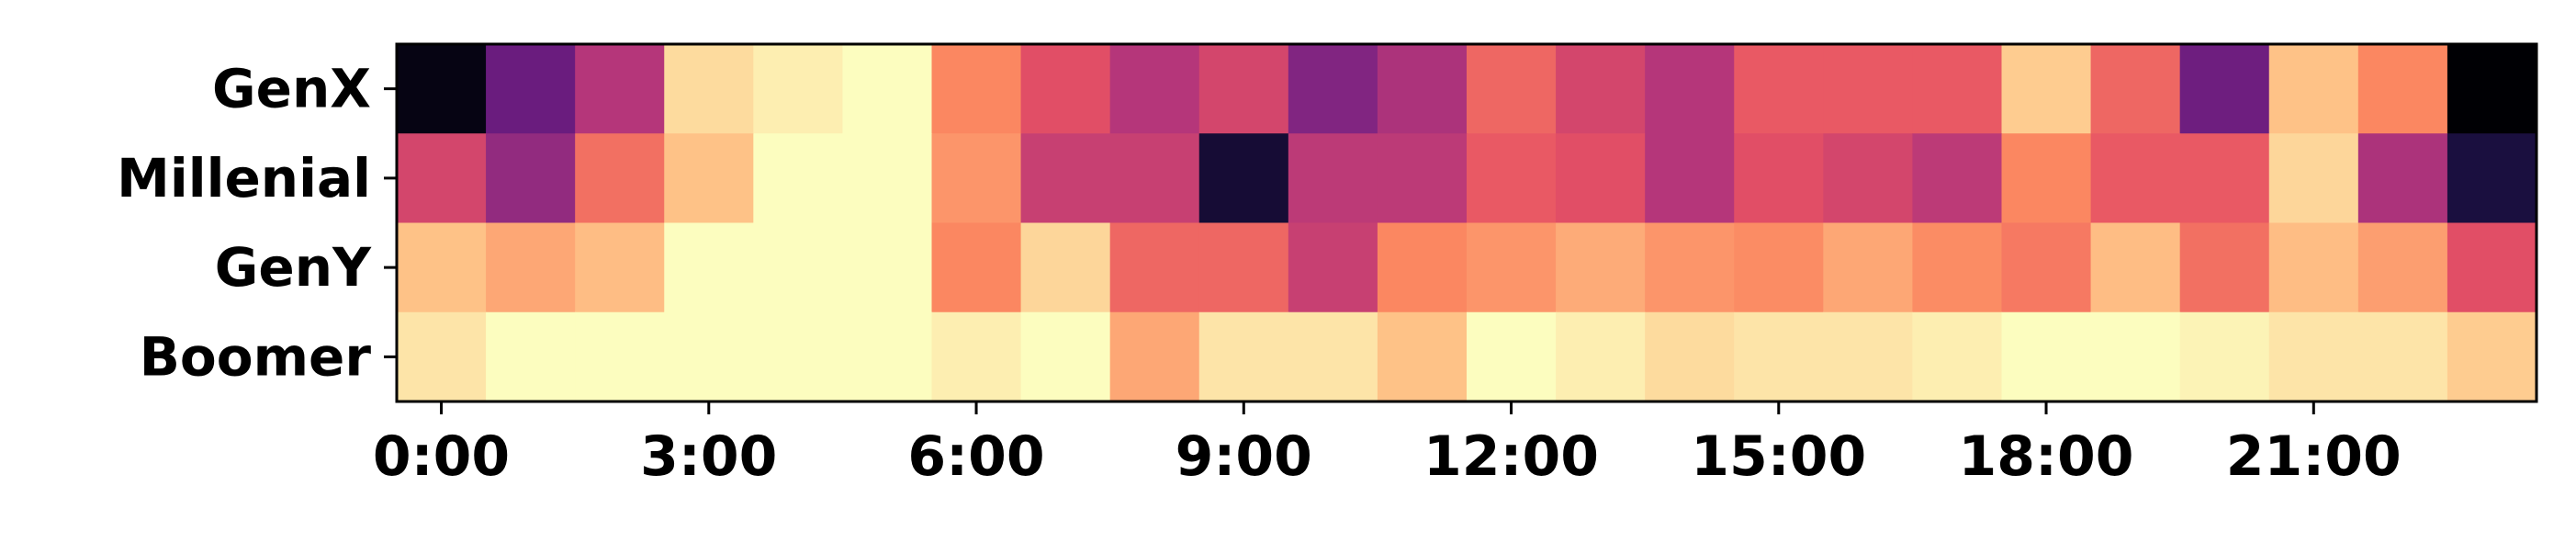  What do you see at coordinates (1387, 445) in the screenshot?
I see `x-axis: 0:00 3:00 6:00 9:00 12:00 15:00 18:00 21:00` at bounding box center [1387, 445].